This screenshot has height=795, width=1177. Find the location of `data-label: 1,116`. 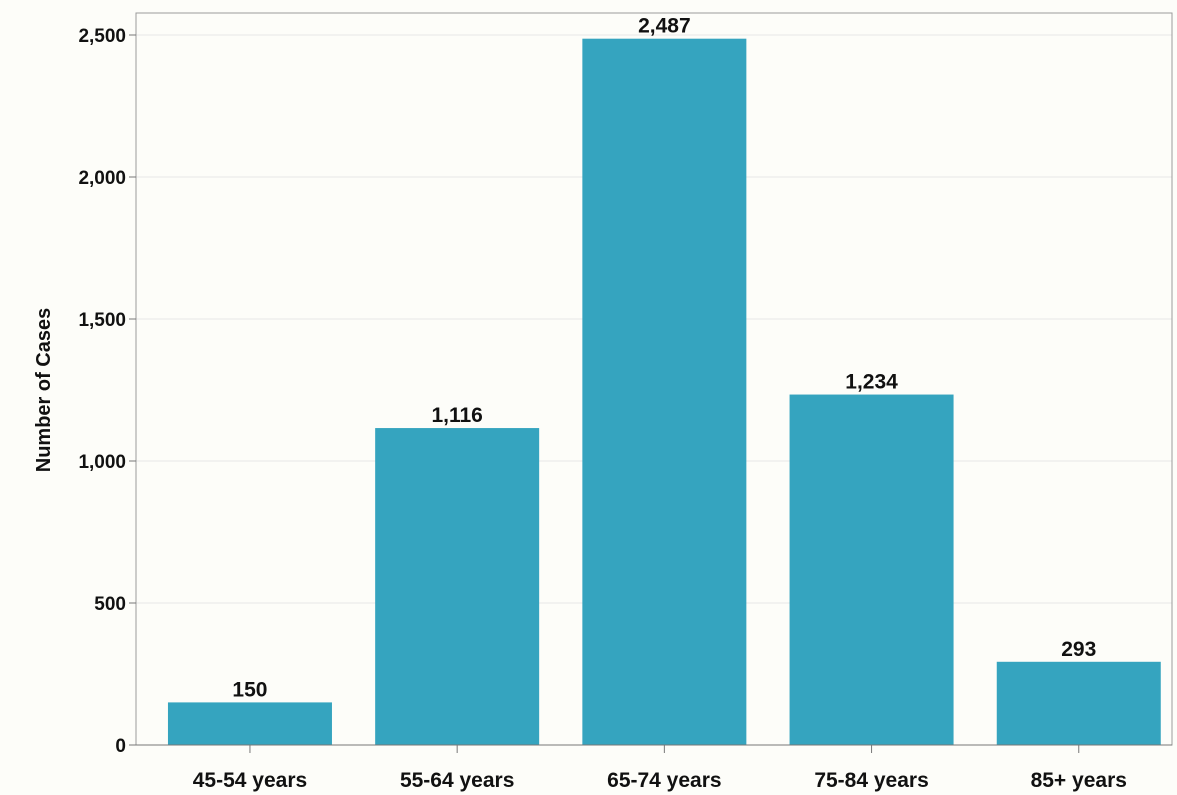

data-label: 1,116 is located at coordinates (456, 415).